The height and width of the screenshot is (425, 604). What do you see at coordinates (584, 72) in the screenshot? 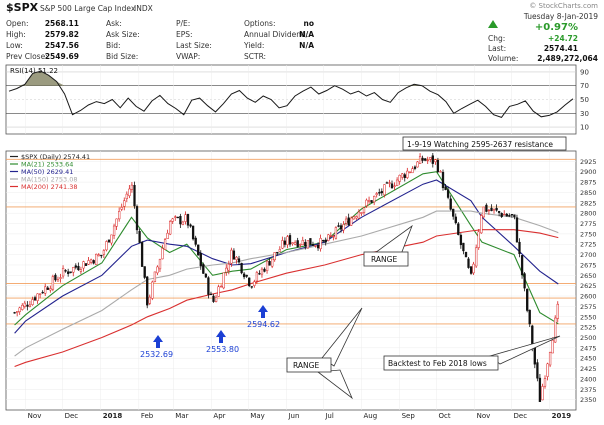
I see `rsi-level-label: 90` at bounding box center [584, 72].